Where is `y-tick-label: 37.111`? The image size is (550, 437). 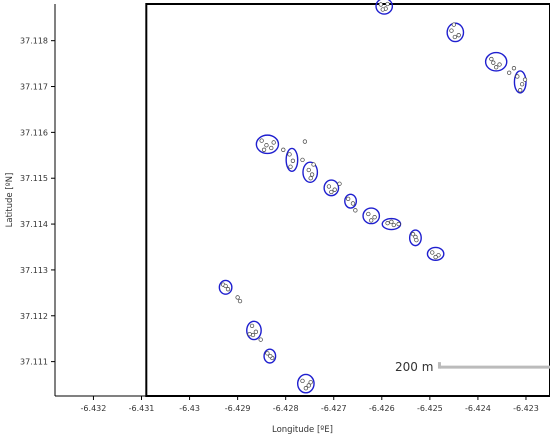 y-tick-label: 37.111 is located at coordinates (34, 362).